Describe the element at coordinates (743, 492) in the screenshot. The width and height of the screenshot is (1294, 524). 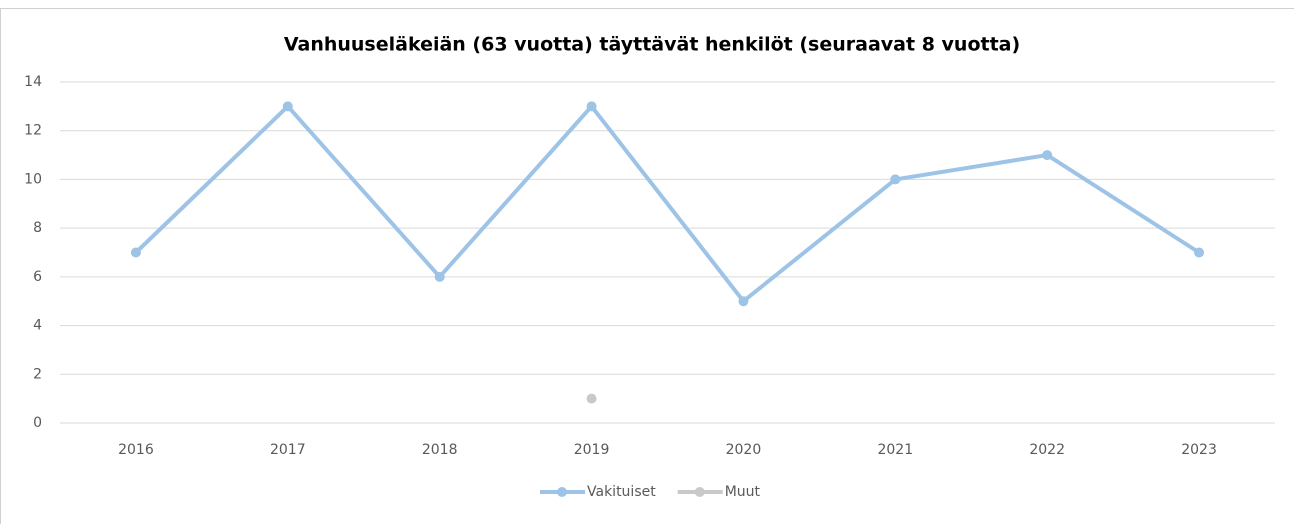
I see `legend-label: Muut` at that location.